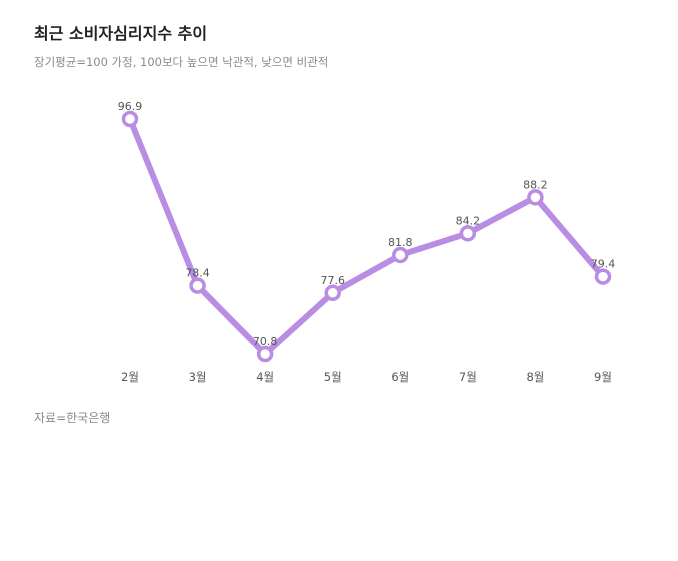 This screenshot has height=561, width=678. I want to click on x-tick-label: 6월, so click(400, 377).